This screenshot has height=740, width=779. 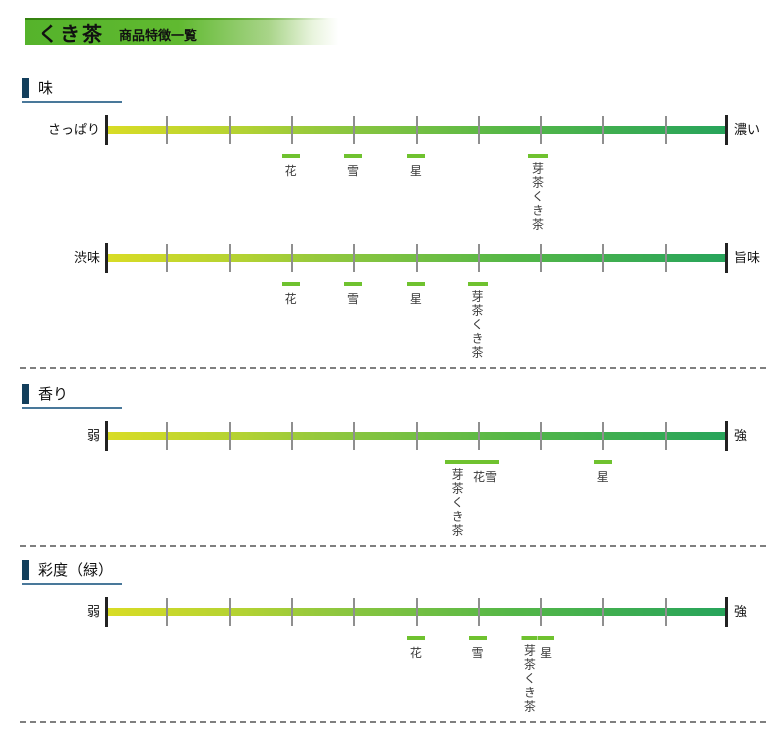 I want to click on section-header: 彩度（緑）, so click(x=72, y=572).